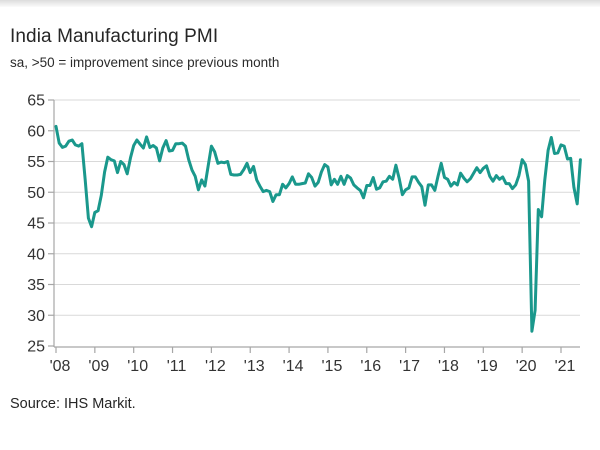  I want to click on x-tick-label: '14, so click(293, 366).